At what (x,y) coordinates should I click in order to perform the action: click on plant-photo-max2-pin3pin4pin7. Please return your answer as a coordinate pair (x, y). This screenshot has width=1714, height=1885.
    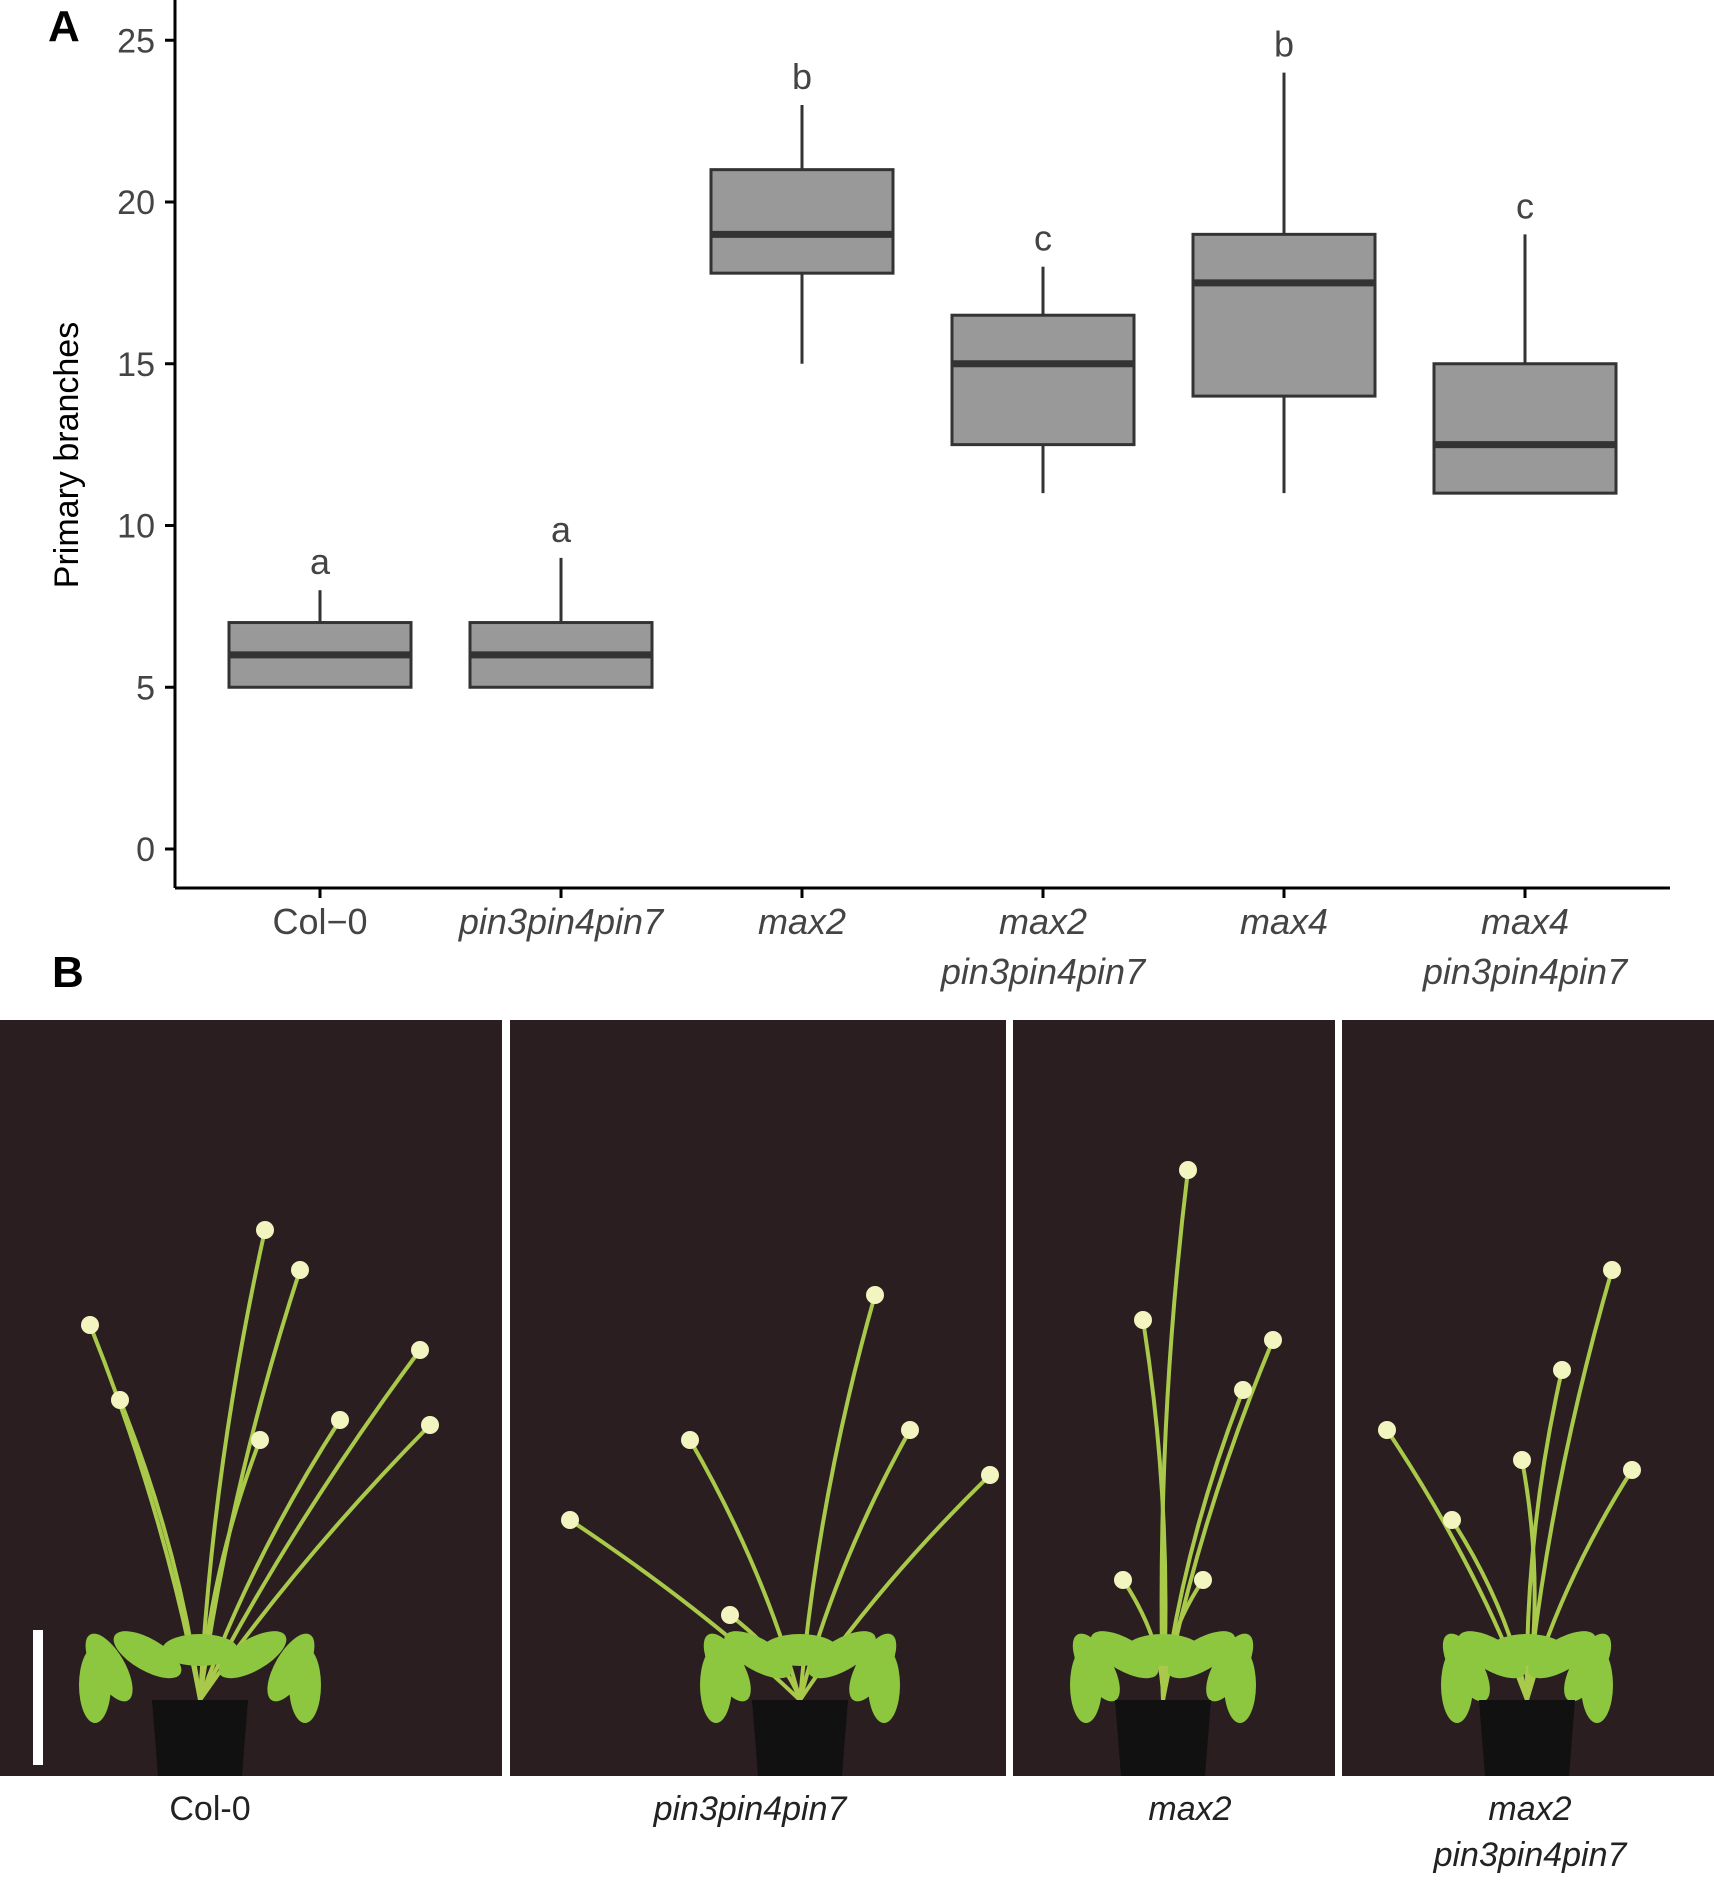
    Looking at the image, I should click on (1509, 1518).